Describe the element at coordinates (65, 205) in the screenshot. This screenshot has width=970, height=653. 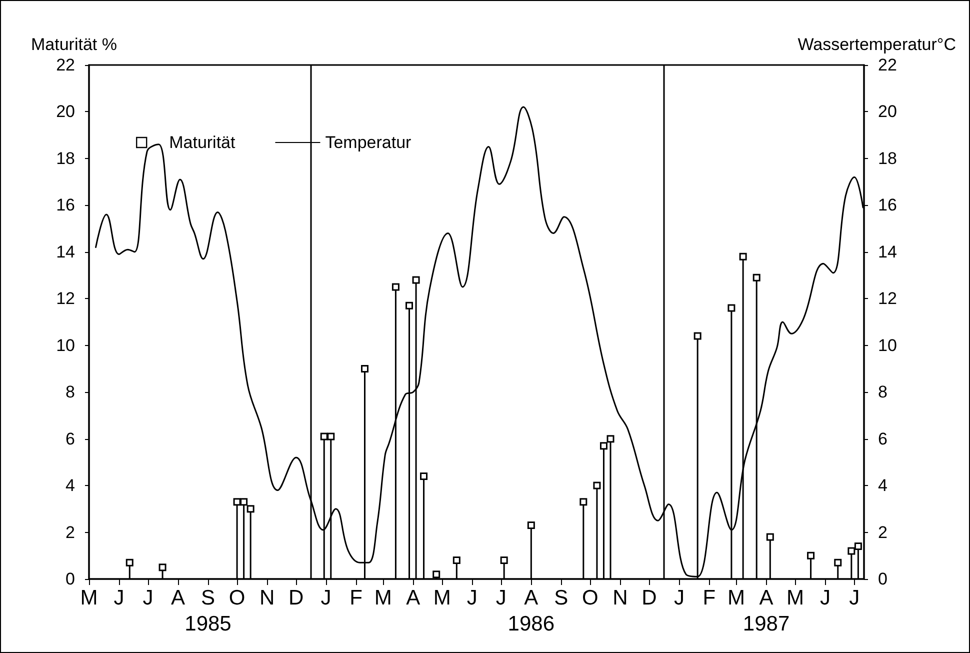
I see `y-tick-label: 16` at that location.